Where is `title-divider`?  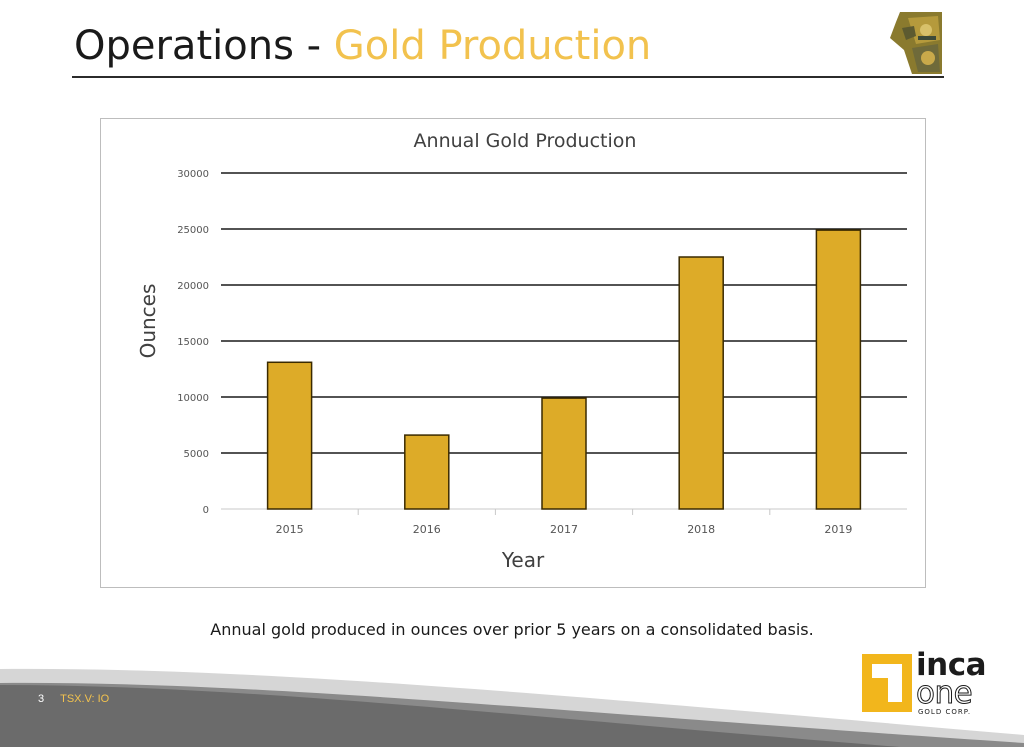 title-divider is located at coordinates (508, 77).